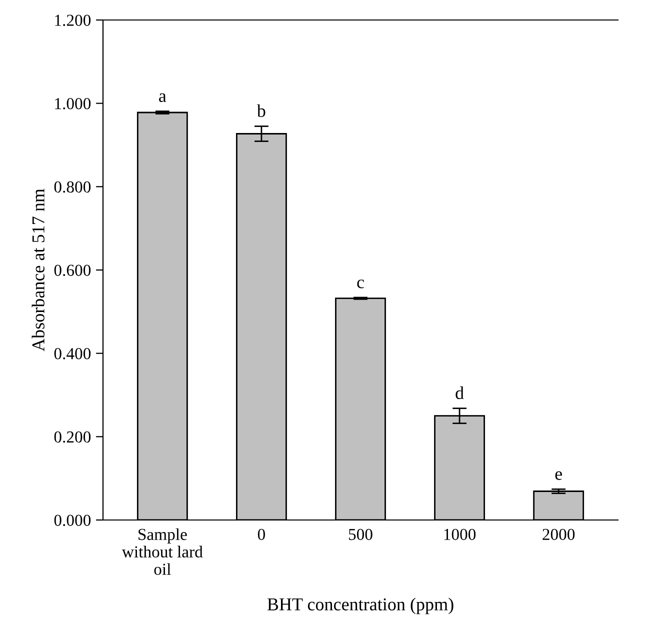 This screenshot has height=629, width=646. I want to click on x-tick-label: 2000, so click(558, 534).